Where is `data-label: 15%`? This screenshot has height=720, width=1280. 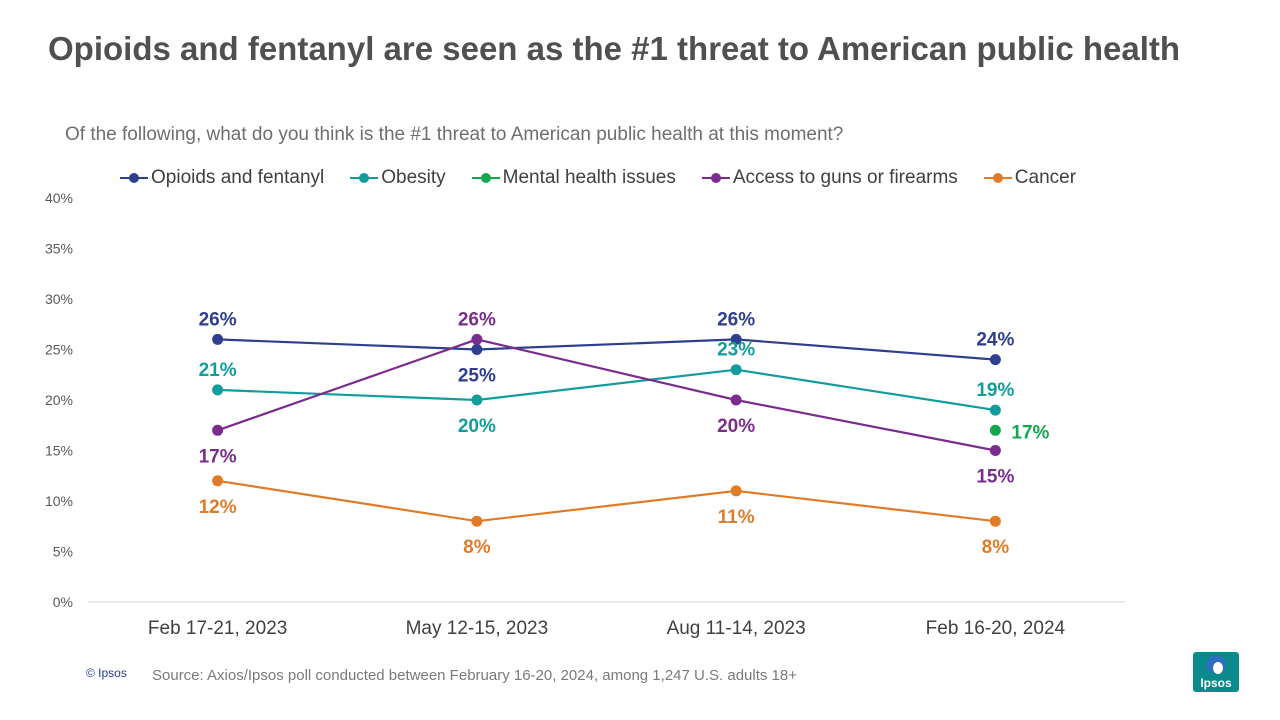
data-label: 15% is located at coordinates (995, 477).